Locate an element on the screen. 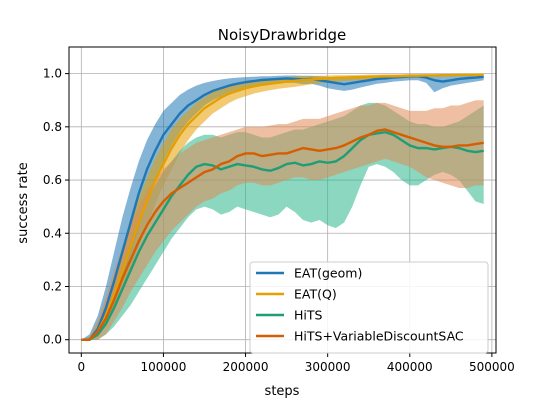 This screenshot has height=400, width=550. legend-label-0: EAT(geom) is located at coordinates (328, 273).